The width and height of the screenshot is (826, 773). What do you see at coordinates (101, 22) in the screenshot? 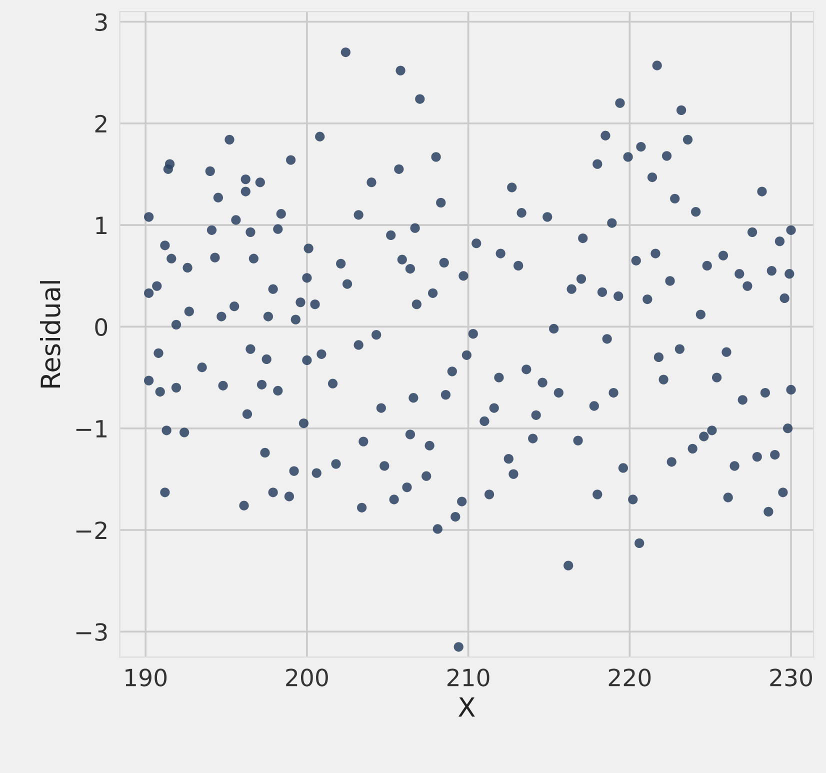
I see `y-tick-label: 3` at bounding box center [101, 22].